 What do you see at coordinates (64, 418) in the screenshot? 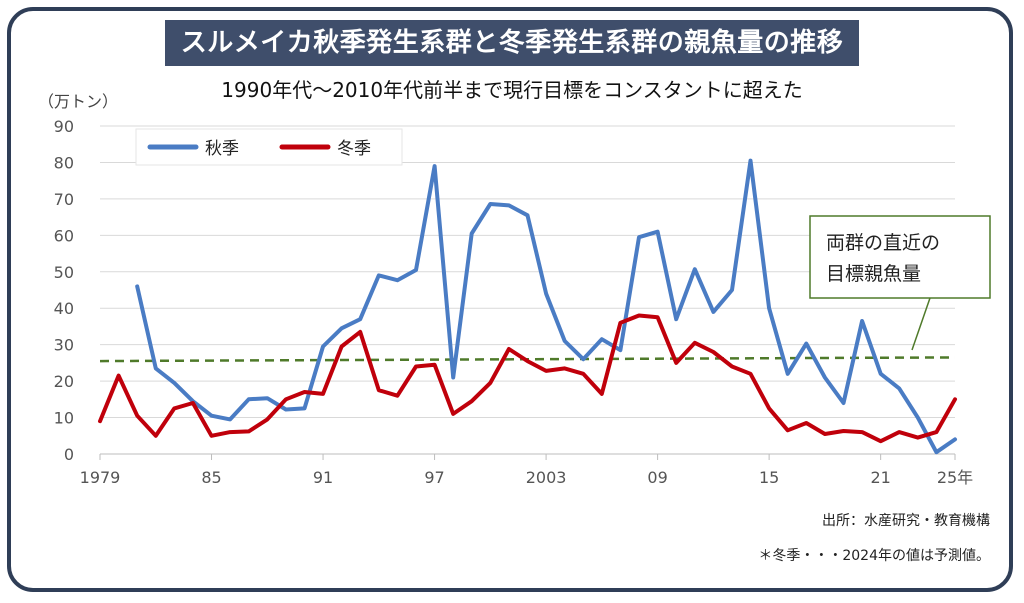
I see `y-tick-10: 10` at bounding box center [64, 418].